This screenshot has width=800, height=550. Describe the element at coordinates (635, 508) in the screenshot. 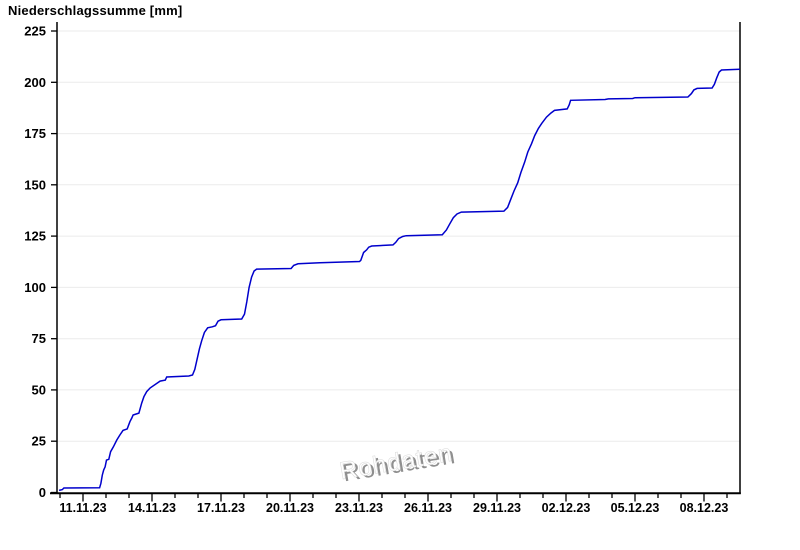

I see `x-tick-label: 05.12.23` at that location.